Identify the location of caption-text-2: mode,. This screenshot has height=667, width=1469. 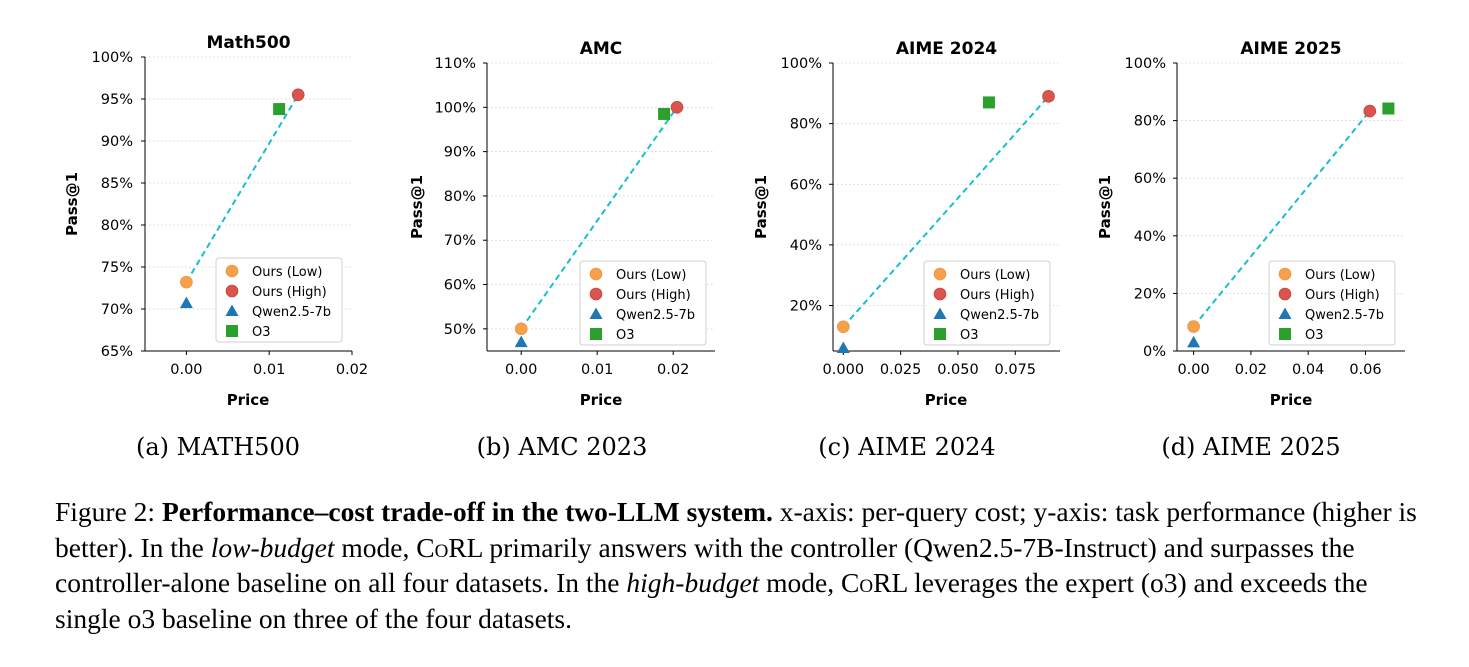
(375, 547).